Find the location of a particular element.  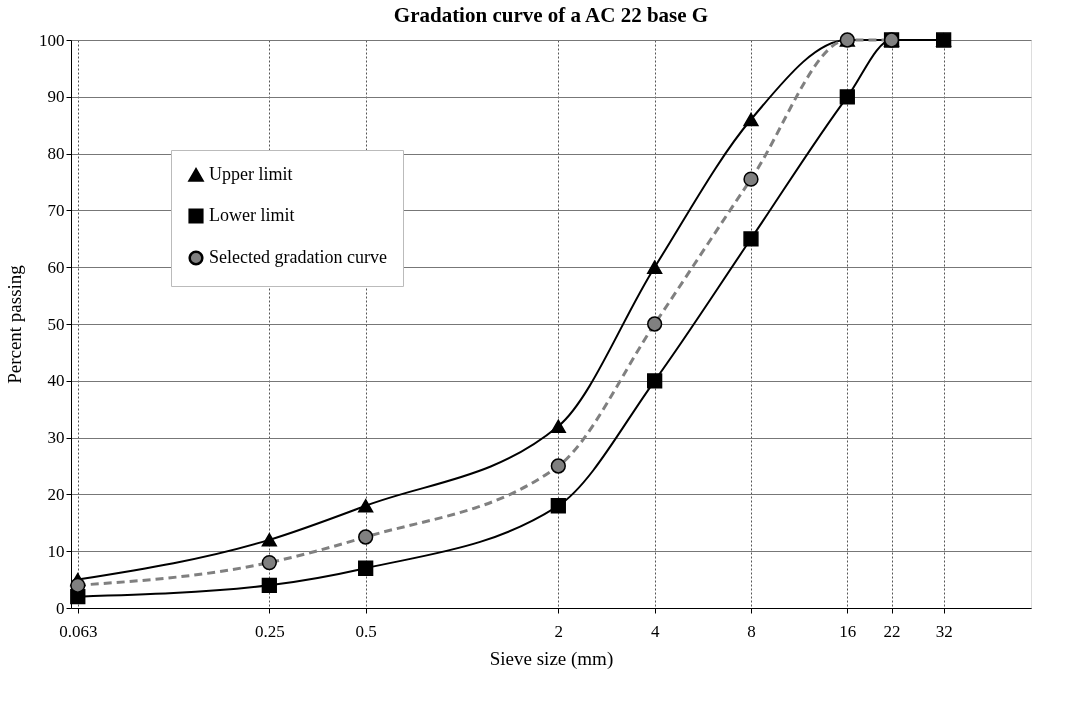

x-tick-label: 32 is located at coordinates (944, 631).